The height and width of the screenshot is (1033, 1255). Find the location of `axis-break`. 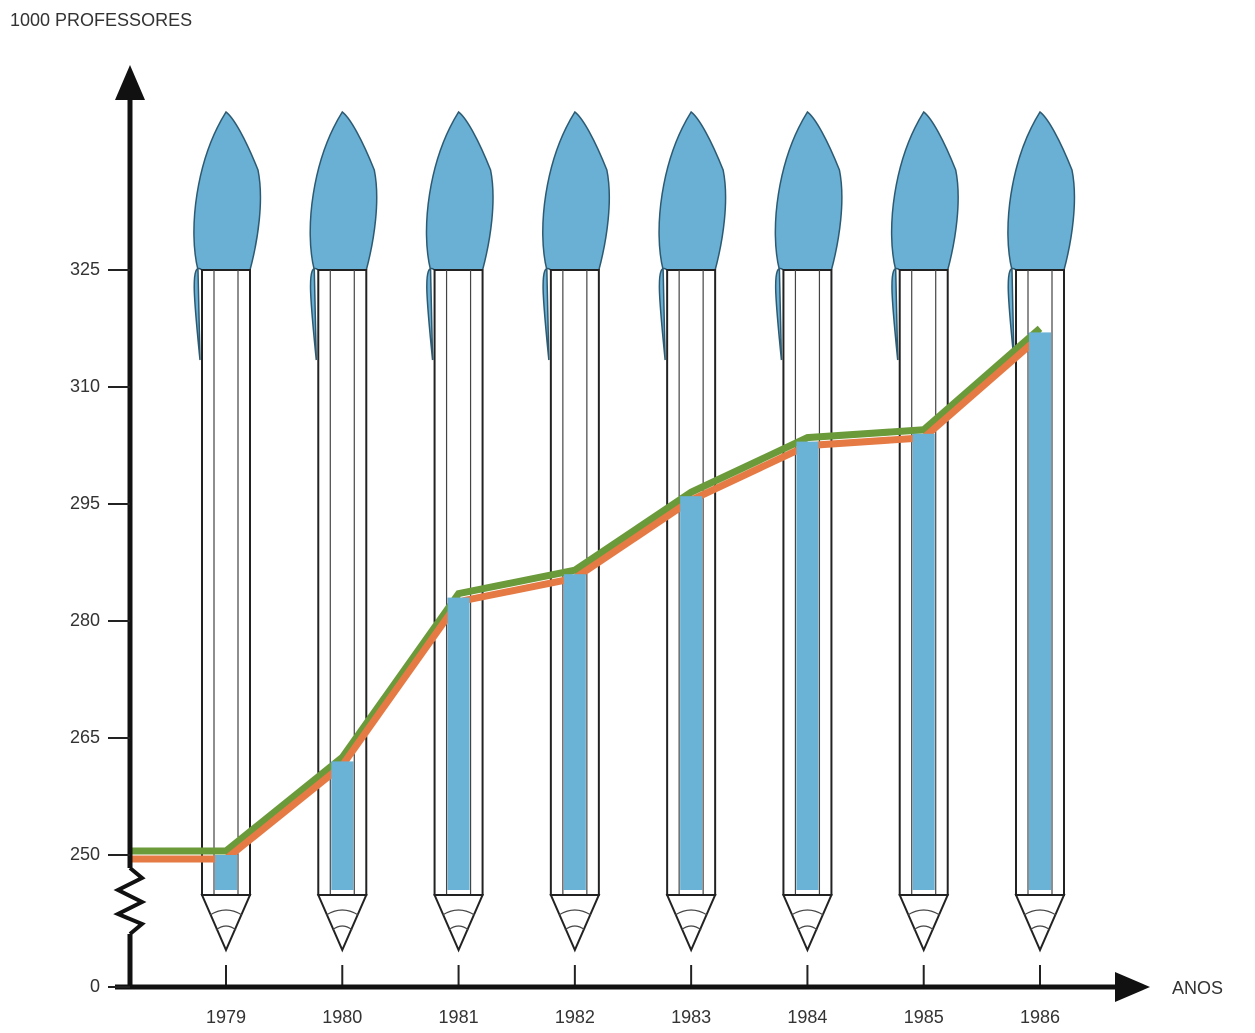

axis-break is located at coordinates (130, 901).